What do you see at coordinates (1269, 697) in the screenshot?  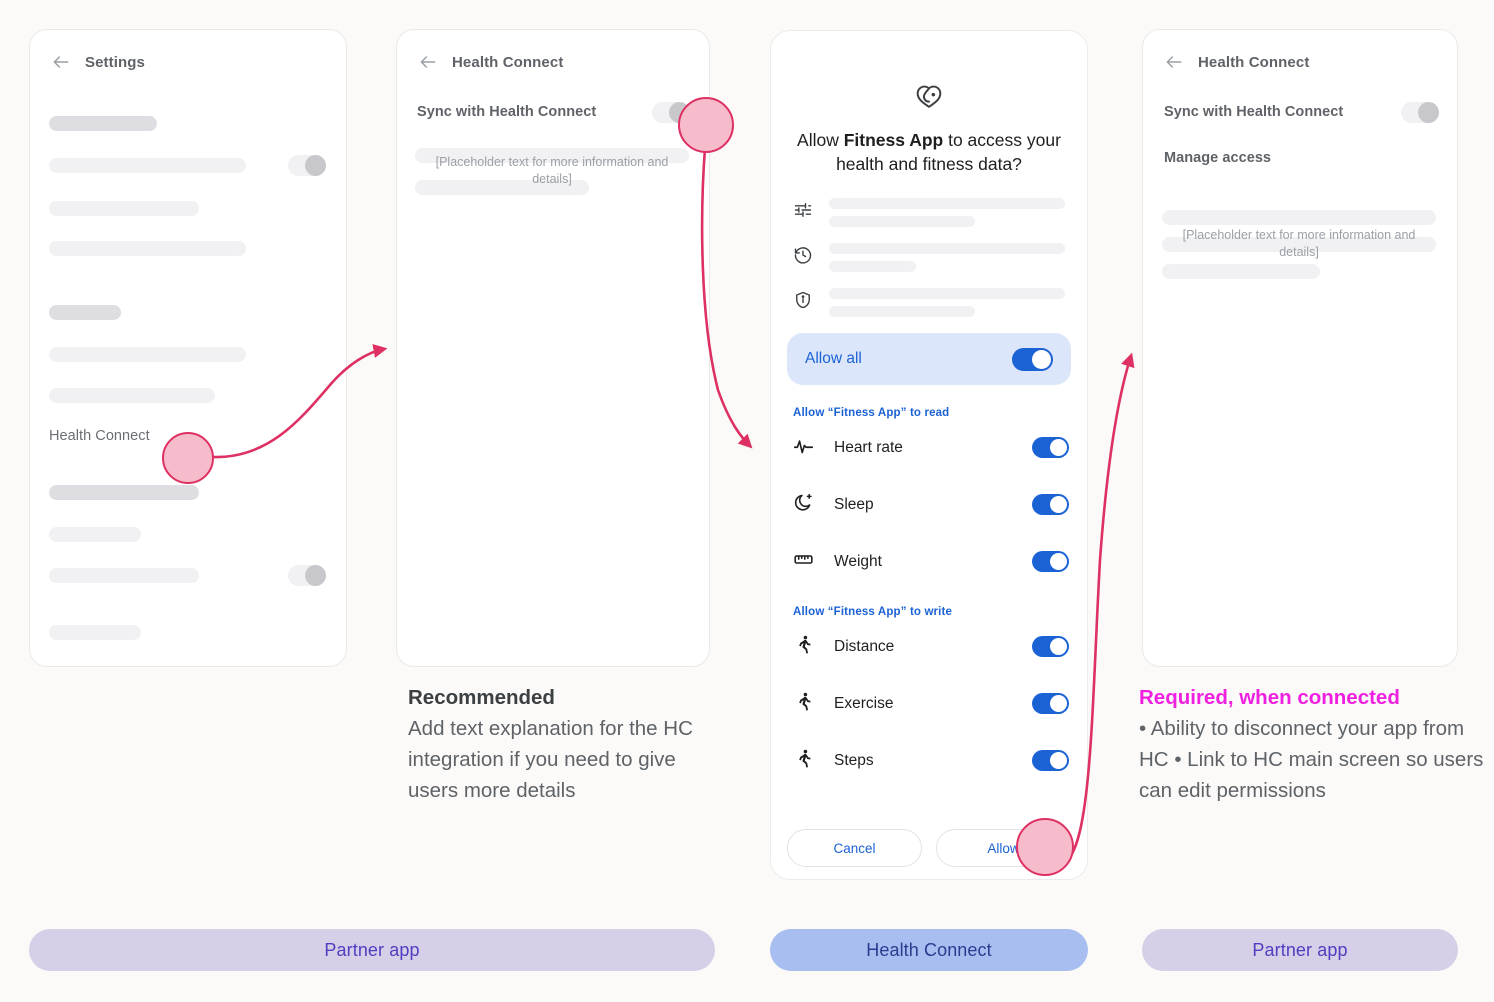 I see `annotation-heading: Required, when connected` at bounding box center [1269, 697].